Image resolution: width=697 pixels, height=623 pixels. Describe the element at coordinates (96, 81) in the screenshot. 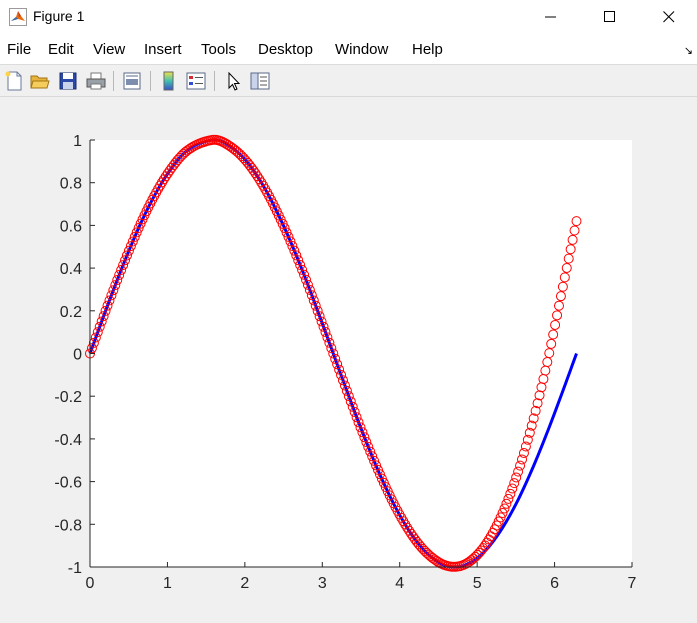

I see `print-icon` at that location.